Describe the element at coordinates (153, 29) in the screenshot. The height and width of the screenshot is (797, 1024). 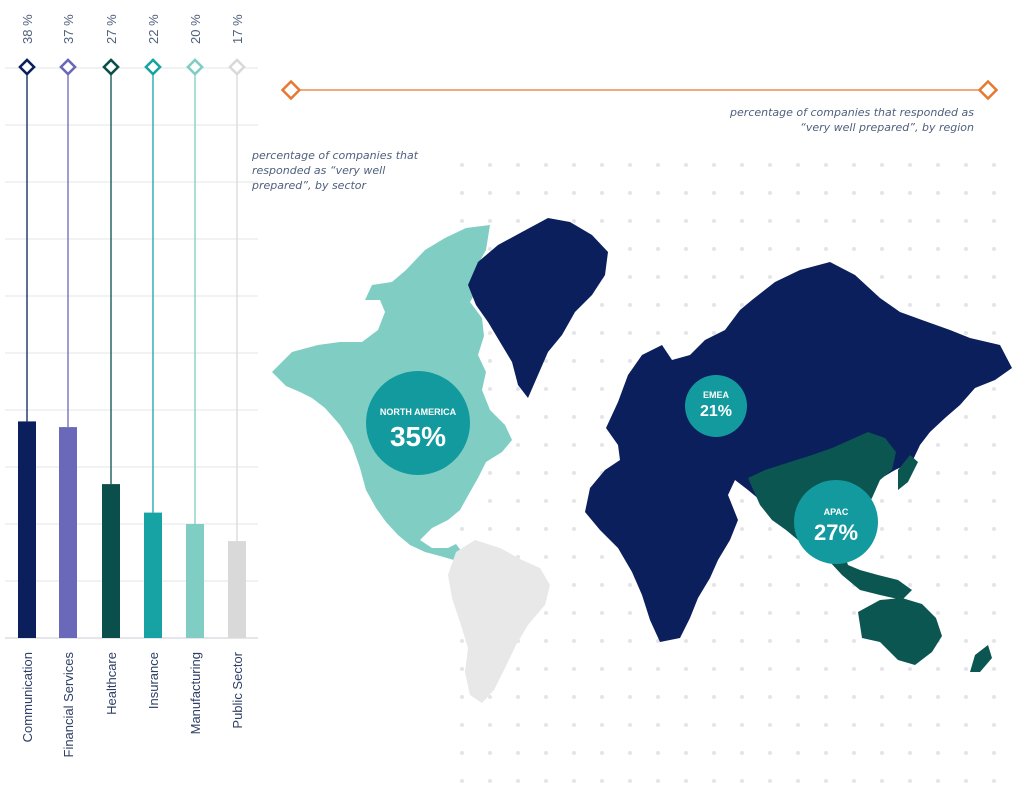
I see `bar-value-label: 22 %` at that location.